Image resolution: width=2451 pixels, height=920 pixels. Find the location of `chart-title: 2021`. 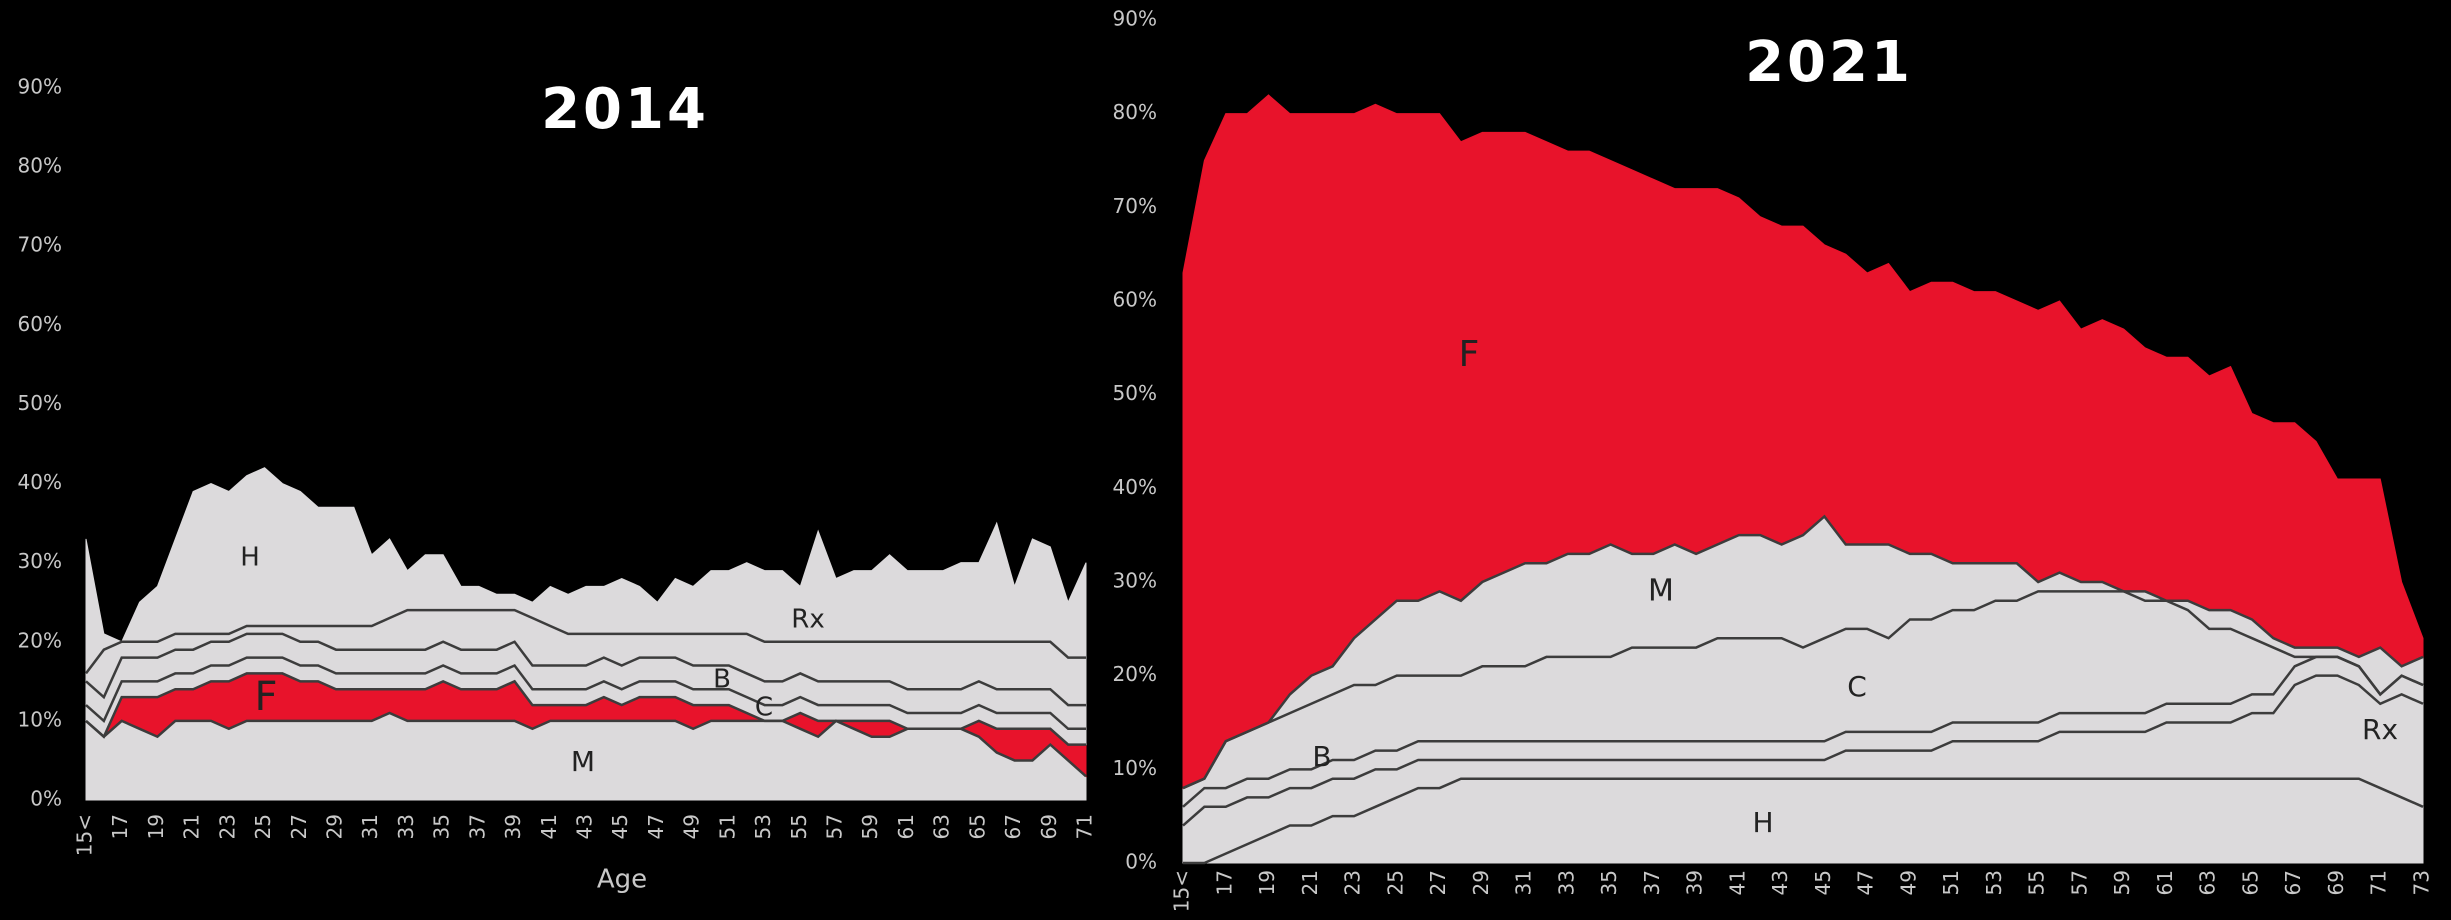

chart-title: 2021 is located at coordinates (1829, 62).